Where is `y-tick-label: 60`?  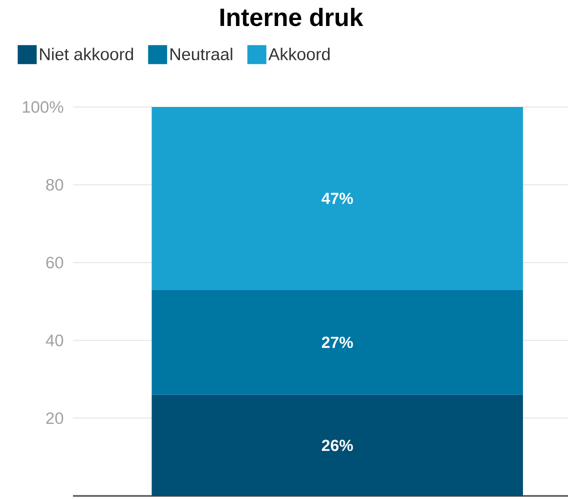 y-tick-label: 60 is located at coordinates (55, 262).